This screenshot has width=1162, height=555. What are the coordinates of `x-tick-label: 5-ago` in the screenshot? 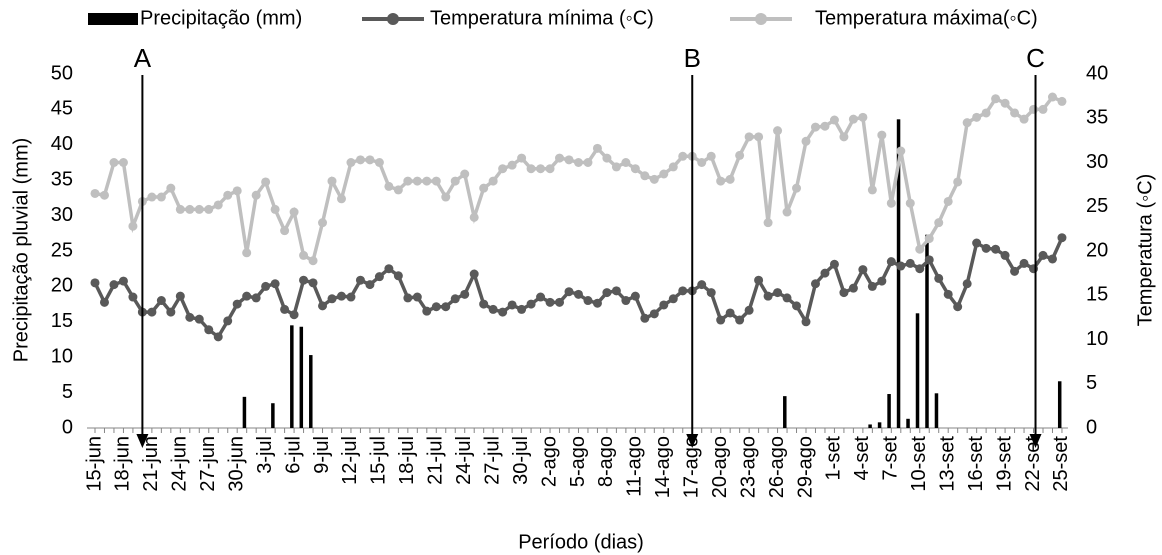 It's located at (578, 461).